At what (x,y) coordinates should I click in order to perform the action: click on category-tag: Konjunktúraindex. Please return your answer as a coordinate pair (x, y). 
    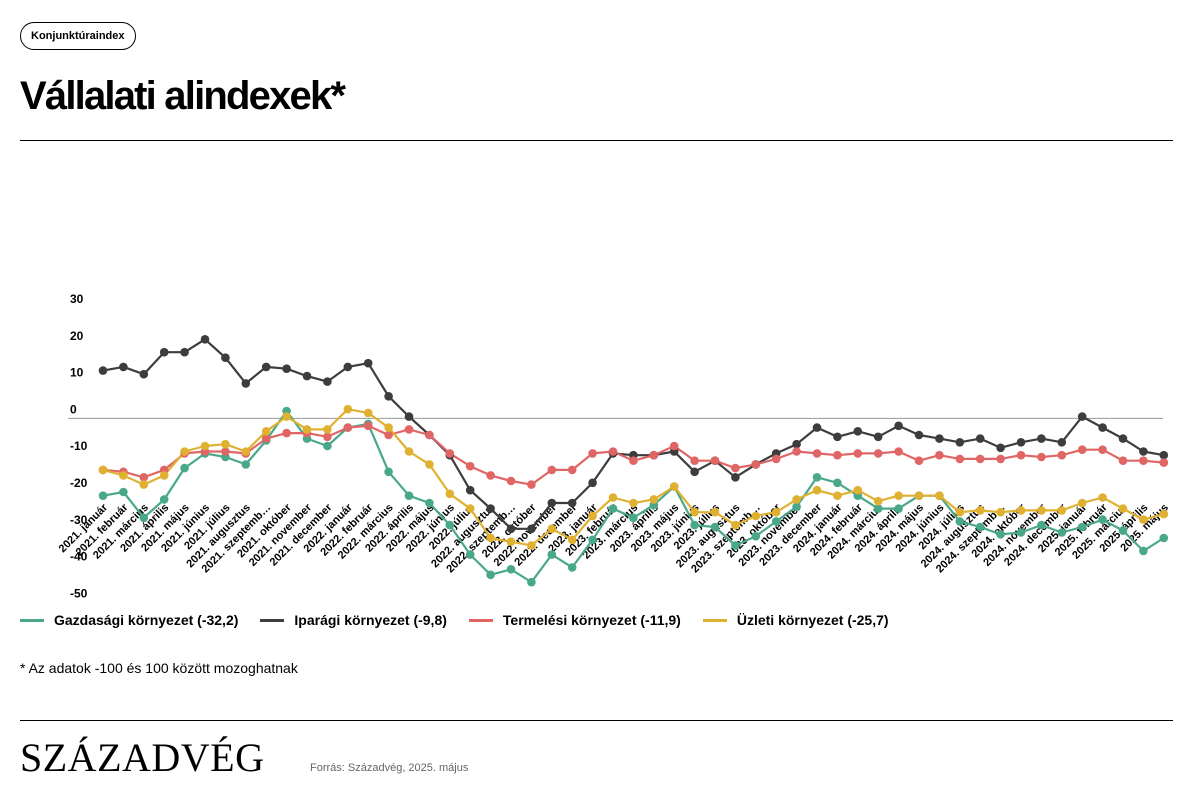
    Looking at the image, I should click on (78, 36).